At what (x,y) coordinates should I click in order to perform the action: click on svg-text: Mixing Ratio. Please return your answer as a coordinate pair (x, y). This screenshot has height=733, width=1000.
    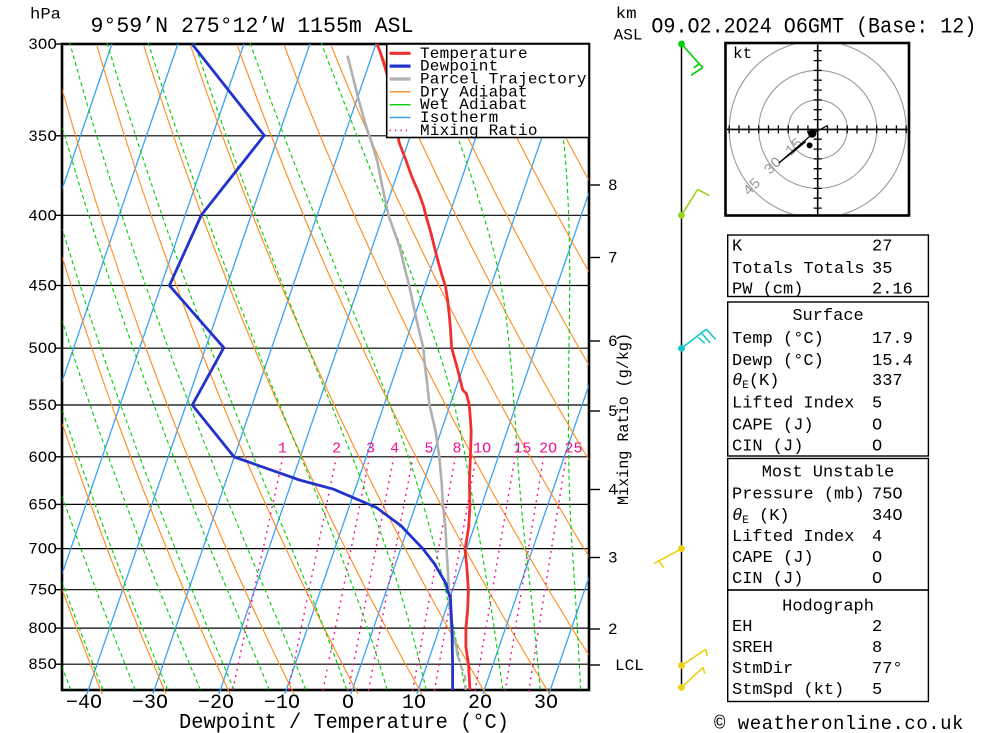
    Looking at the image, I should click on (479, 131).